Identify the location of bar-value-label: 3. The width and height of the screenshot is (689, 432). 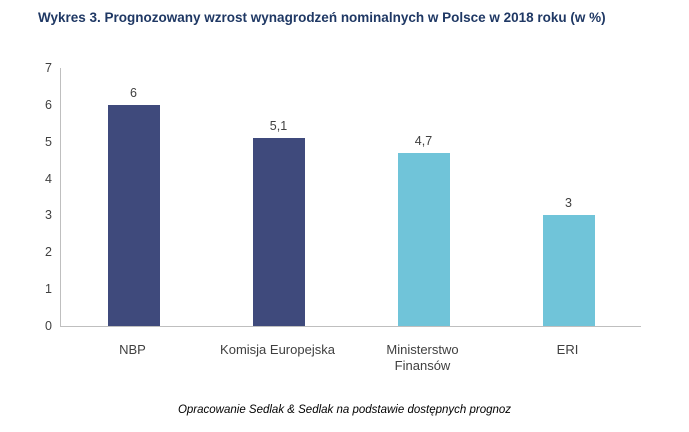
(568, 203).